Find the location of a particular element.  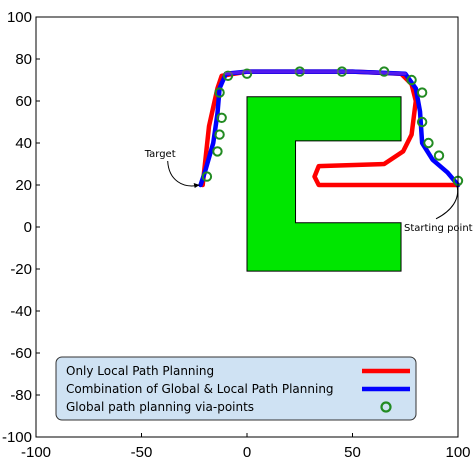

legend-box is located at coordinates (236, 388).